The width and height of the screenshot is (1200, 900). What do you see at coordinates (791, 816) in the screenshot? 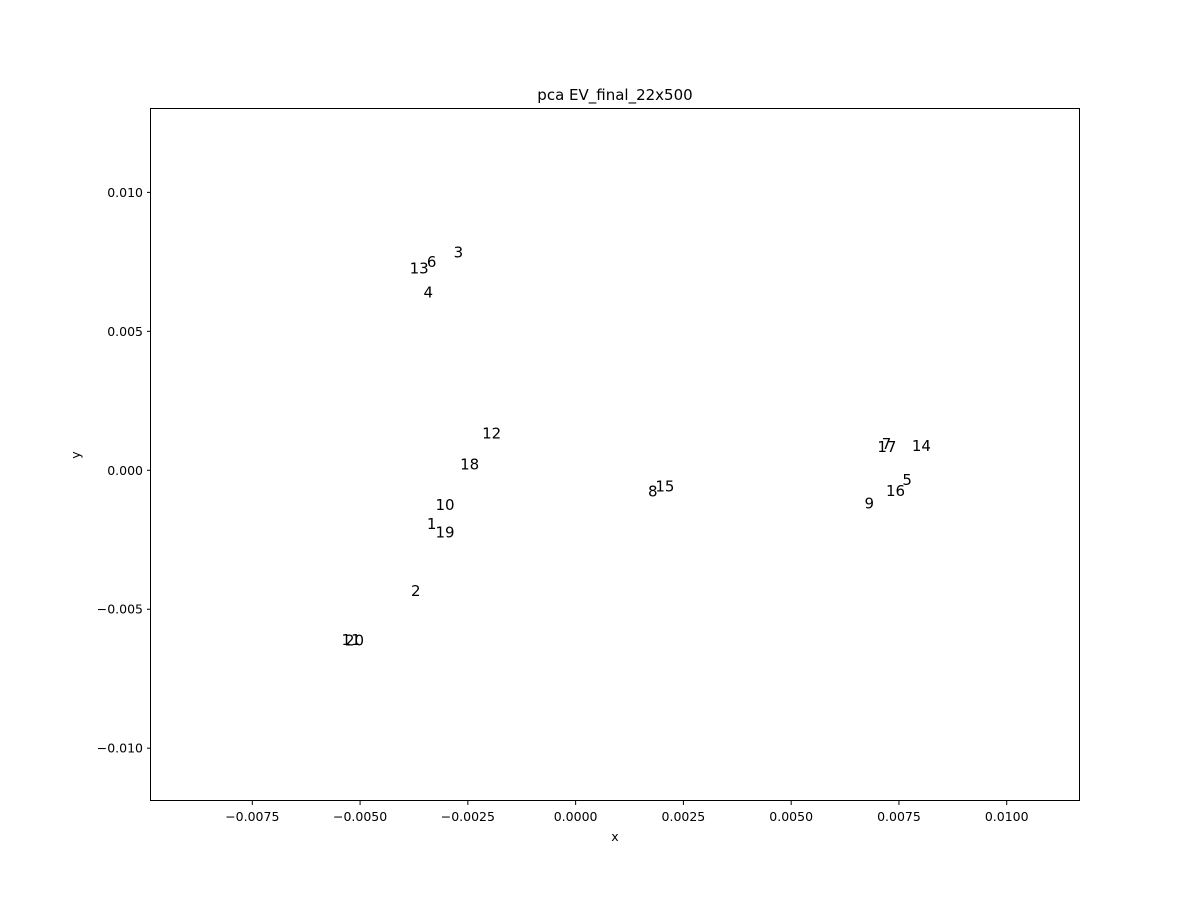
I see `x-tick-label: 0.0050` at bounding box center [791, 816].